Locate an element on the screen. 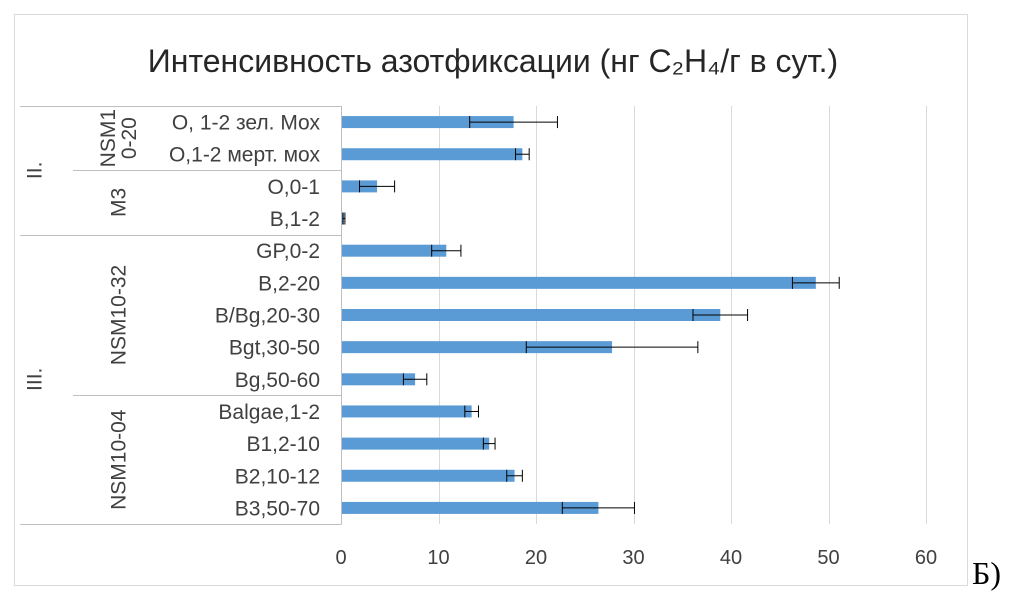 The image size is (1016, 594). x-tick-label: 20 is located at coordinates (536, 558).